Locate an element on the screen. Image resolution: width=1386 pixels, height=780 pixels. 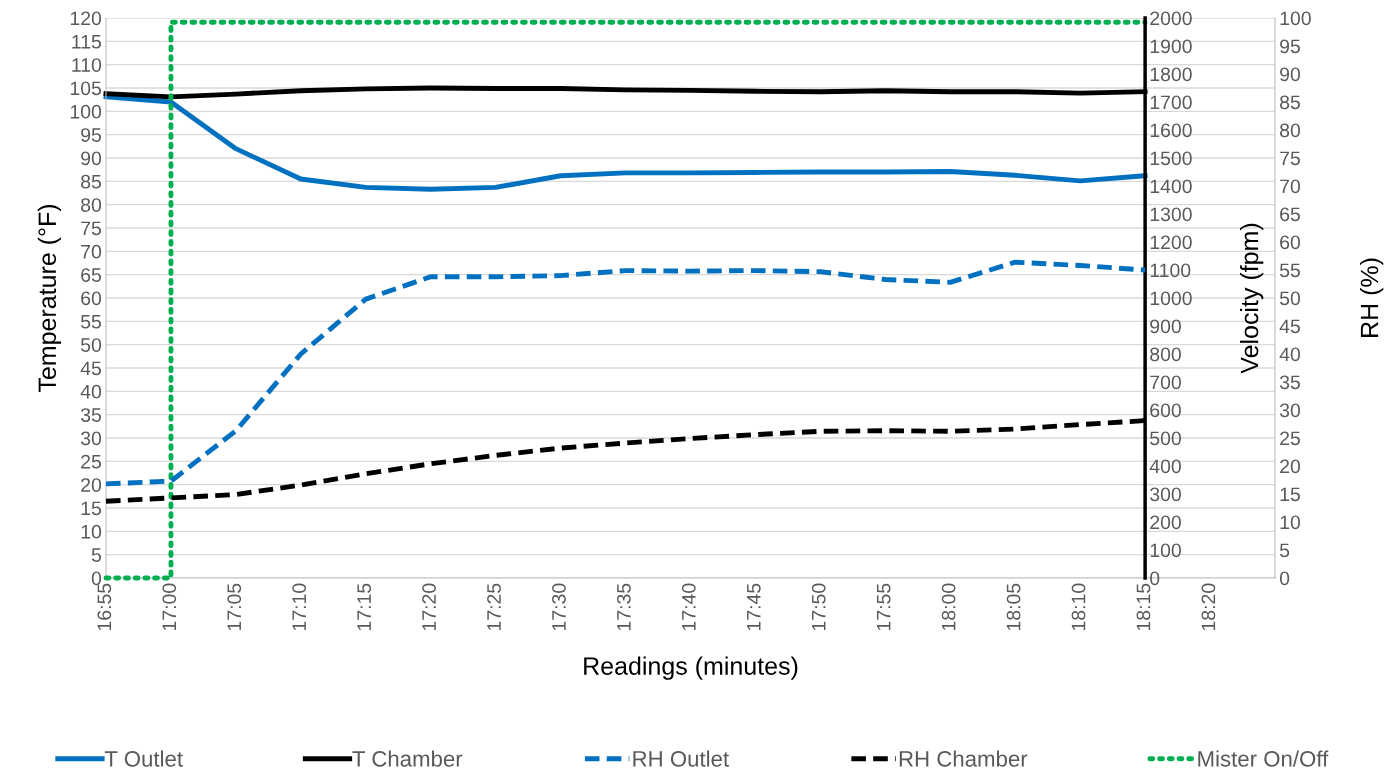
x-axis-title: Readings (minutes) is located at coordinates (691, 668).